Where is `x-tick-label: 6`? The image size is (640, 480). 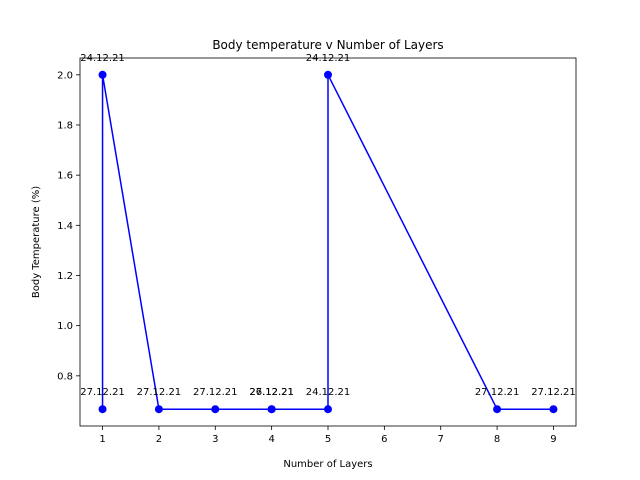
x-tick-label: 6 is located at coordinates (384, 439).